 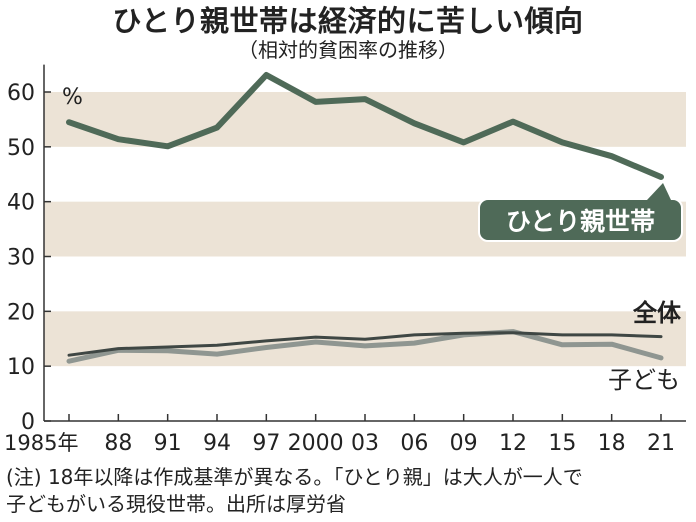 What do you see at coordinates (168, 443) in the screenshot?
I see `x-tick-label: 91` at bounding box center [168, 443].